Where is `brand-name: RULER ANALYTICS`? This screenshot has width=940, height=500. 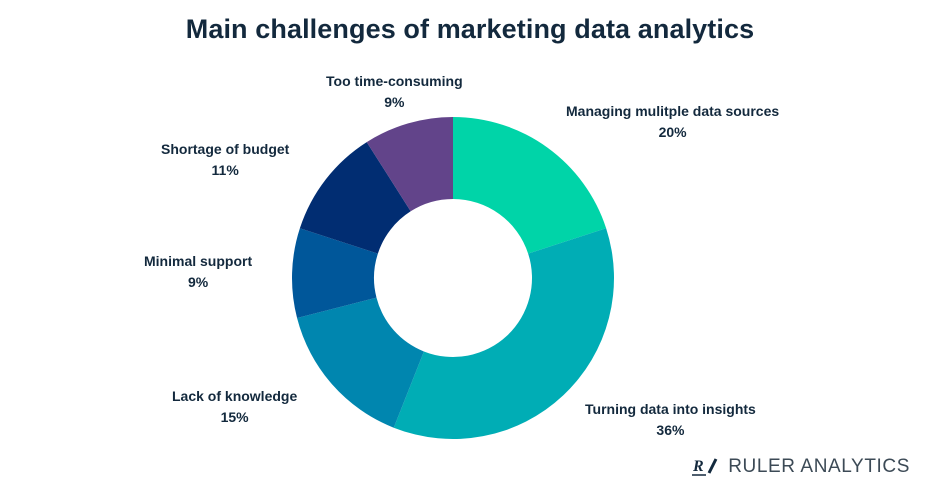 brand-name: RULER ANALYTICS is located at coordinates (819, 466).